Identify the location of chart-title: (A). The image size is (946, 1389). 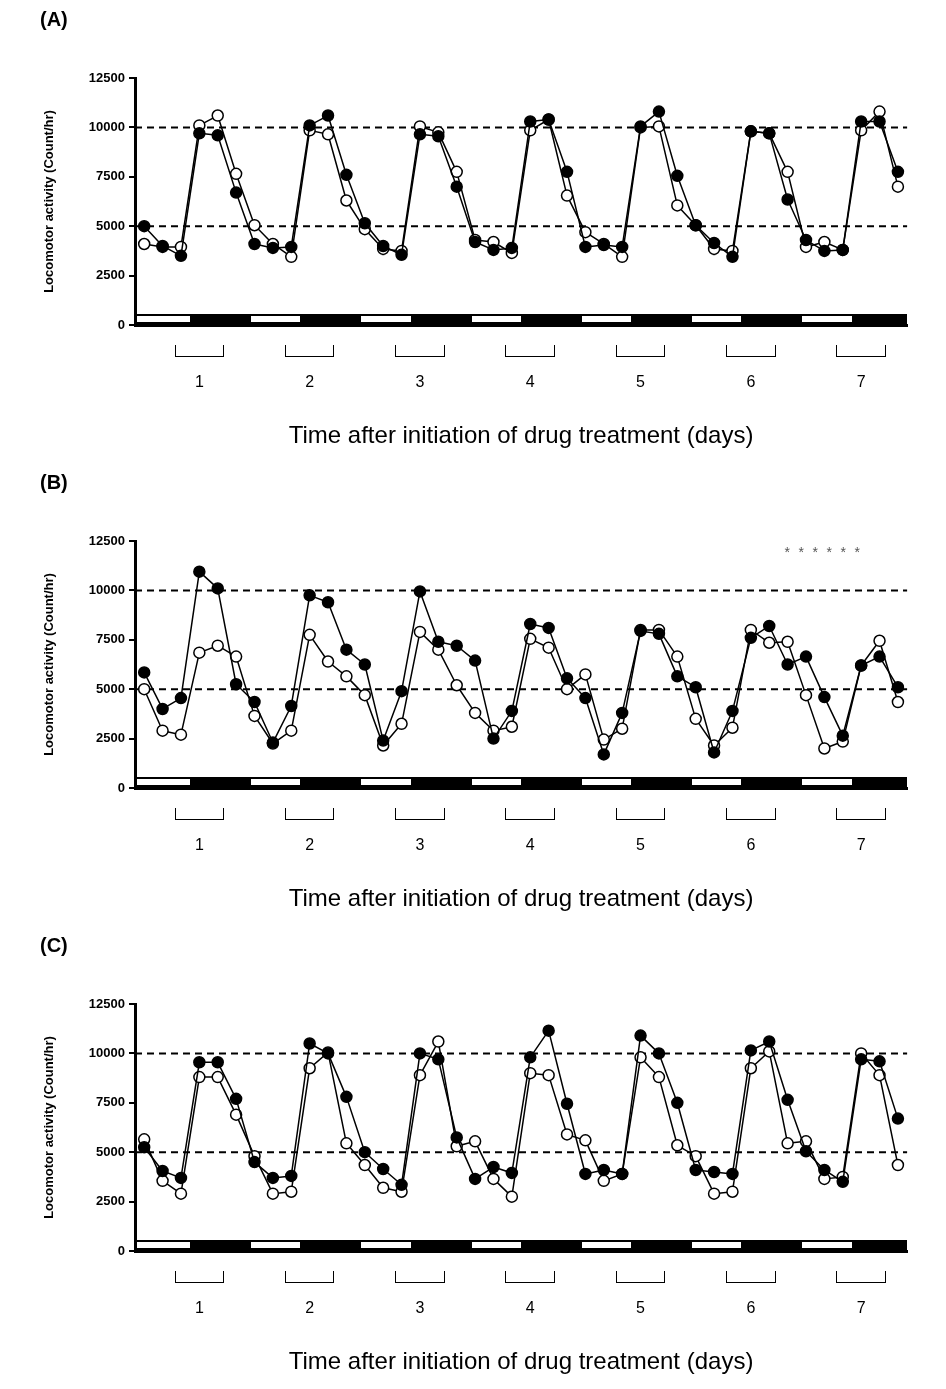
(54, 18).